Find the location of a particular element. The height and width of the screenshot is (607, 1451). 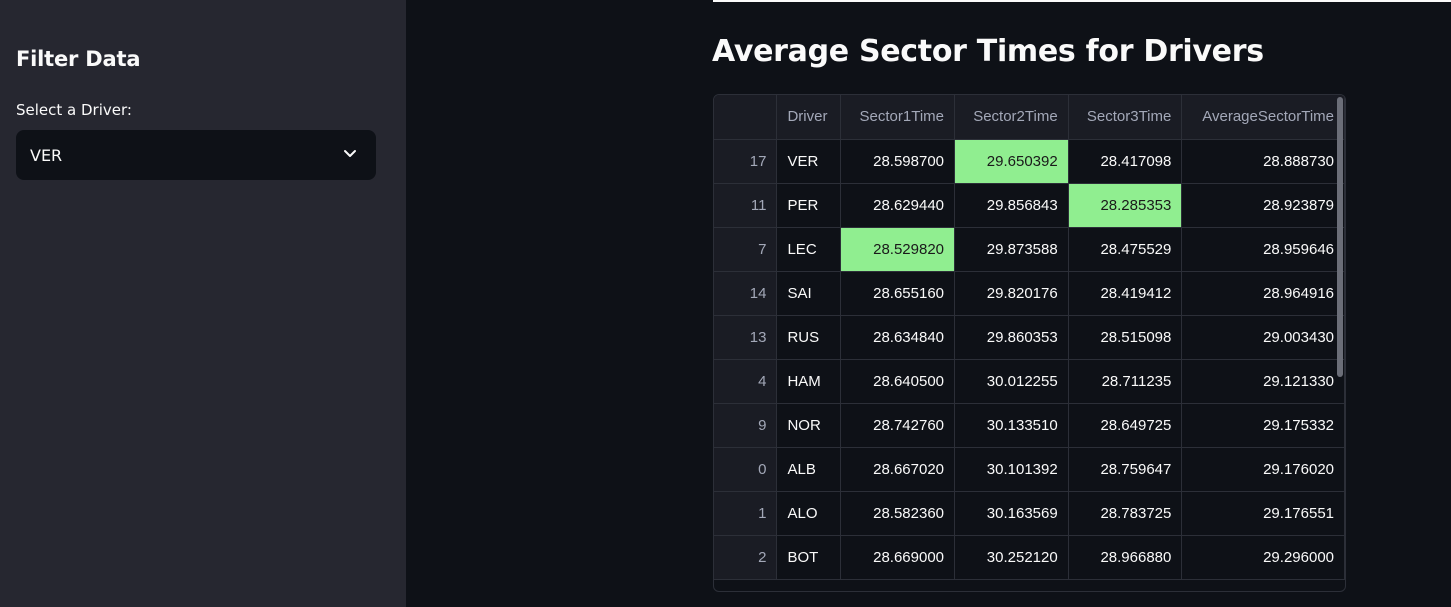

table-cell-driver: BOT is located at coordinates (809, 557).